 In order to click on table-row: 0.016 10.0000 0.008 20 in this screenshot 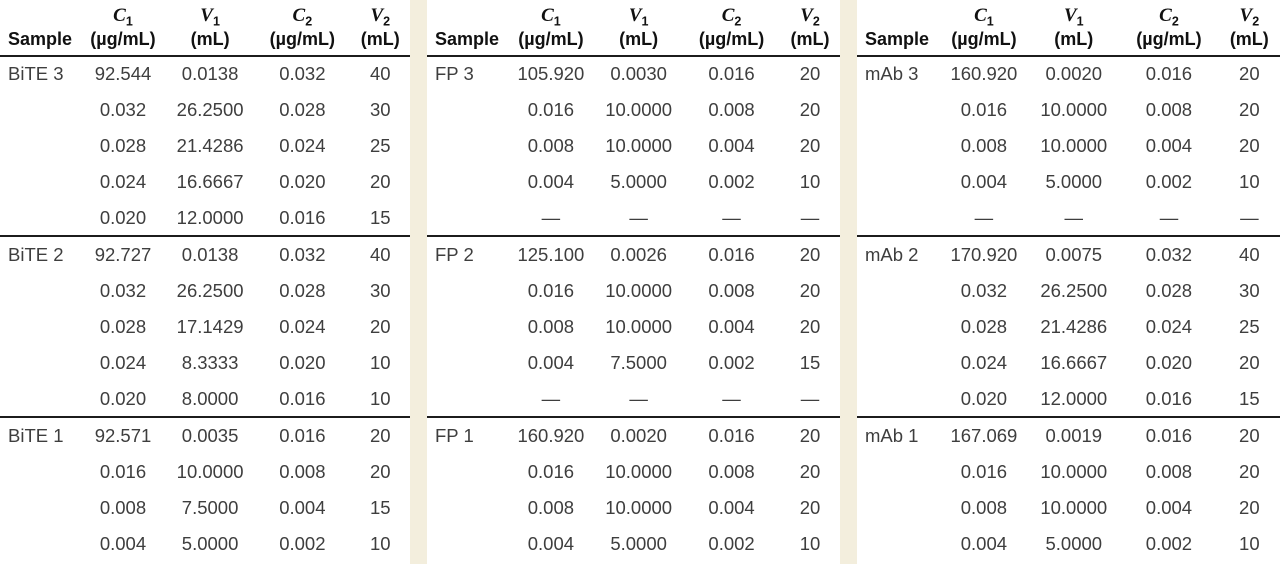, I will do `click(633, 472)`.